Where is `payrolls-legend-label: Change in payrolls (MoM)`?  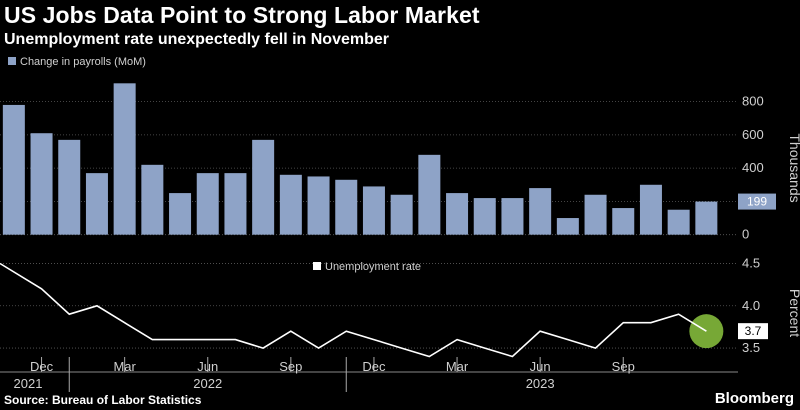 payrolls-legend-label: Change in payrolls (MoM) is located at coordinates (83, 62).